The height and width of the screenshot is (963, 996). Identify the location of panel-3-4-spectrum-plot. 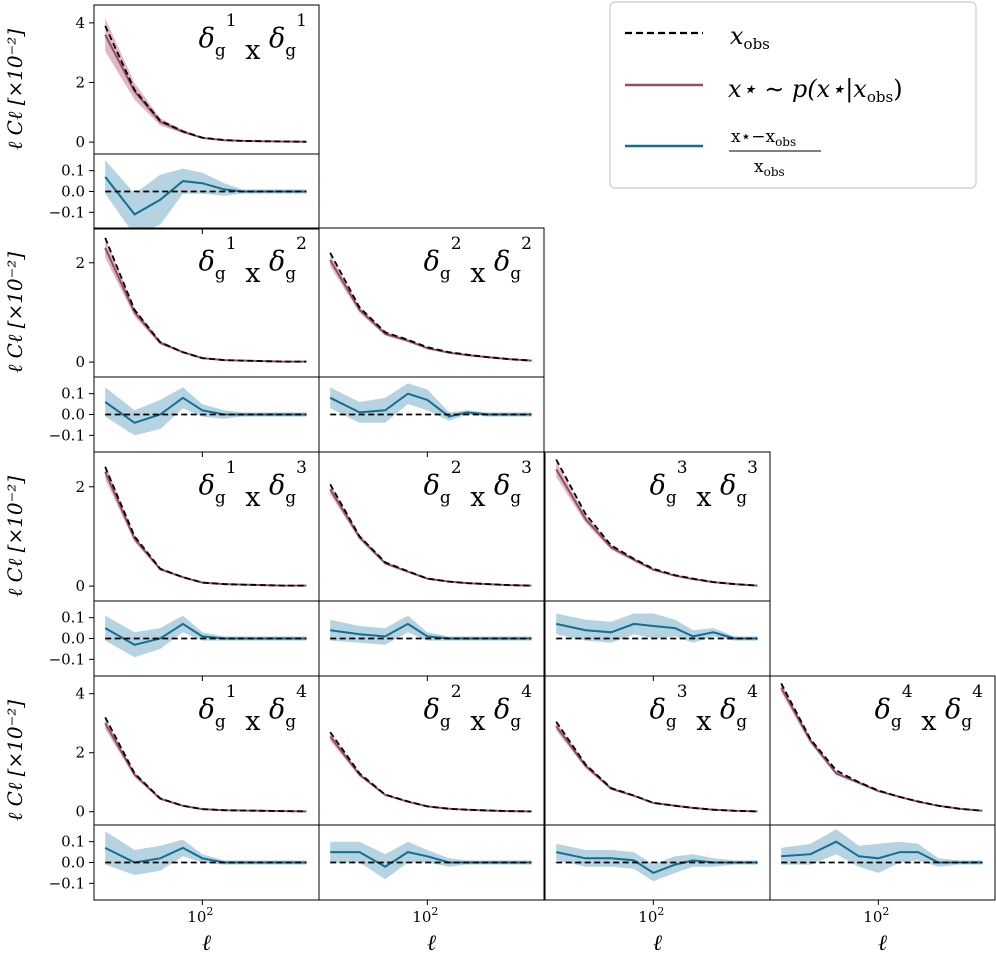
(656, 767).